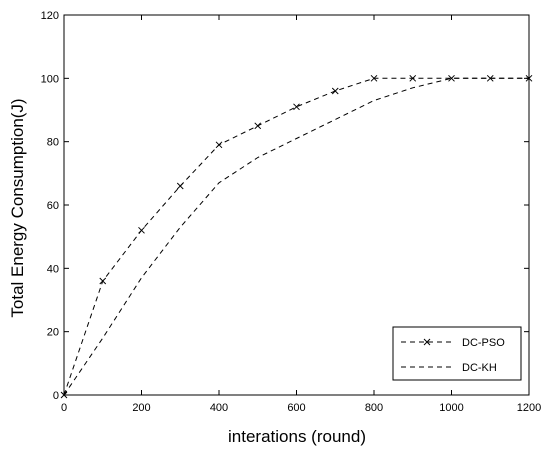 This screenshot has width=550, height=456. What do you see at coordinates (53, 143) in the screenshot?
I see `y-tick-label: 80` at bounding box center [53, 143].